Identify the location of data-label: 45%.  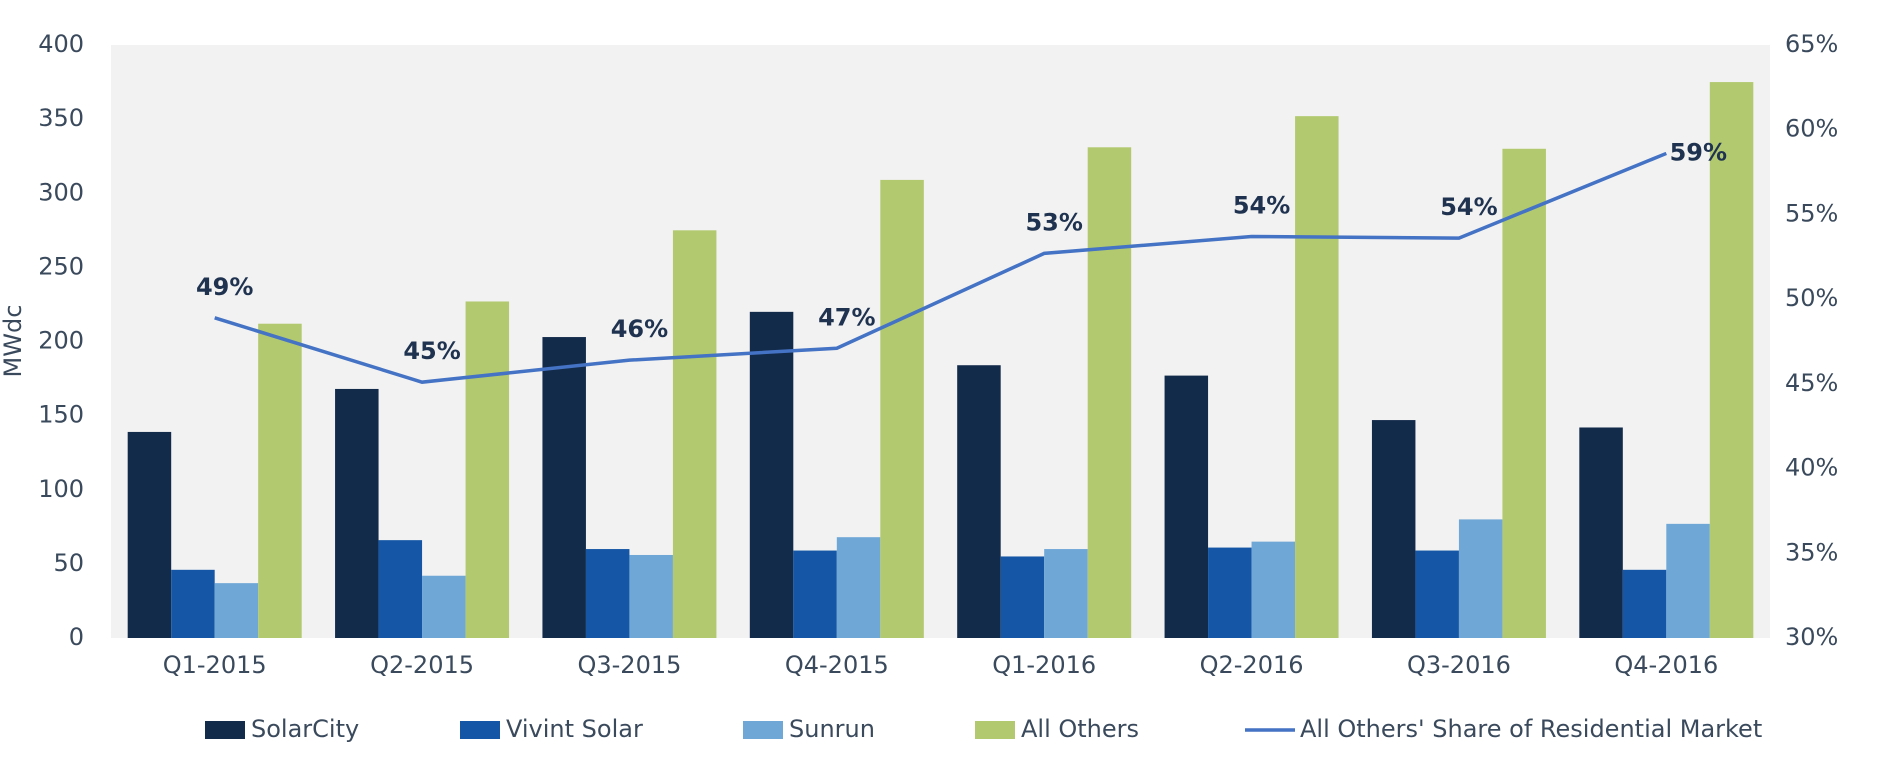
(431, 351).